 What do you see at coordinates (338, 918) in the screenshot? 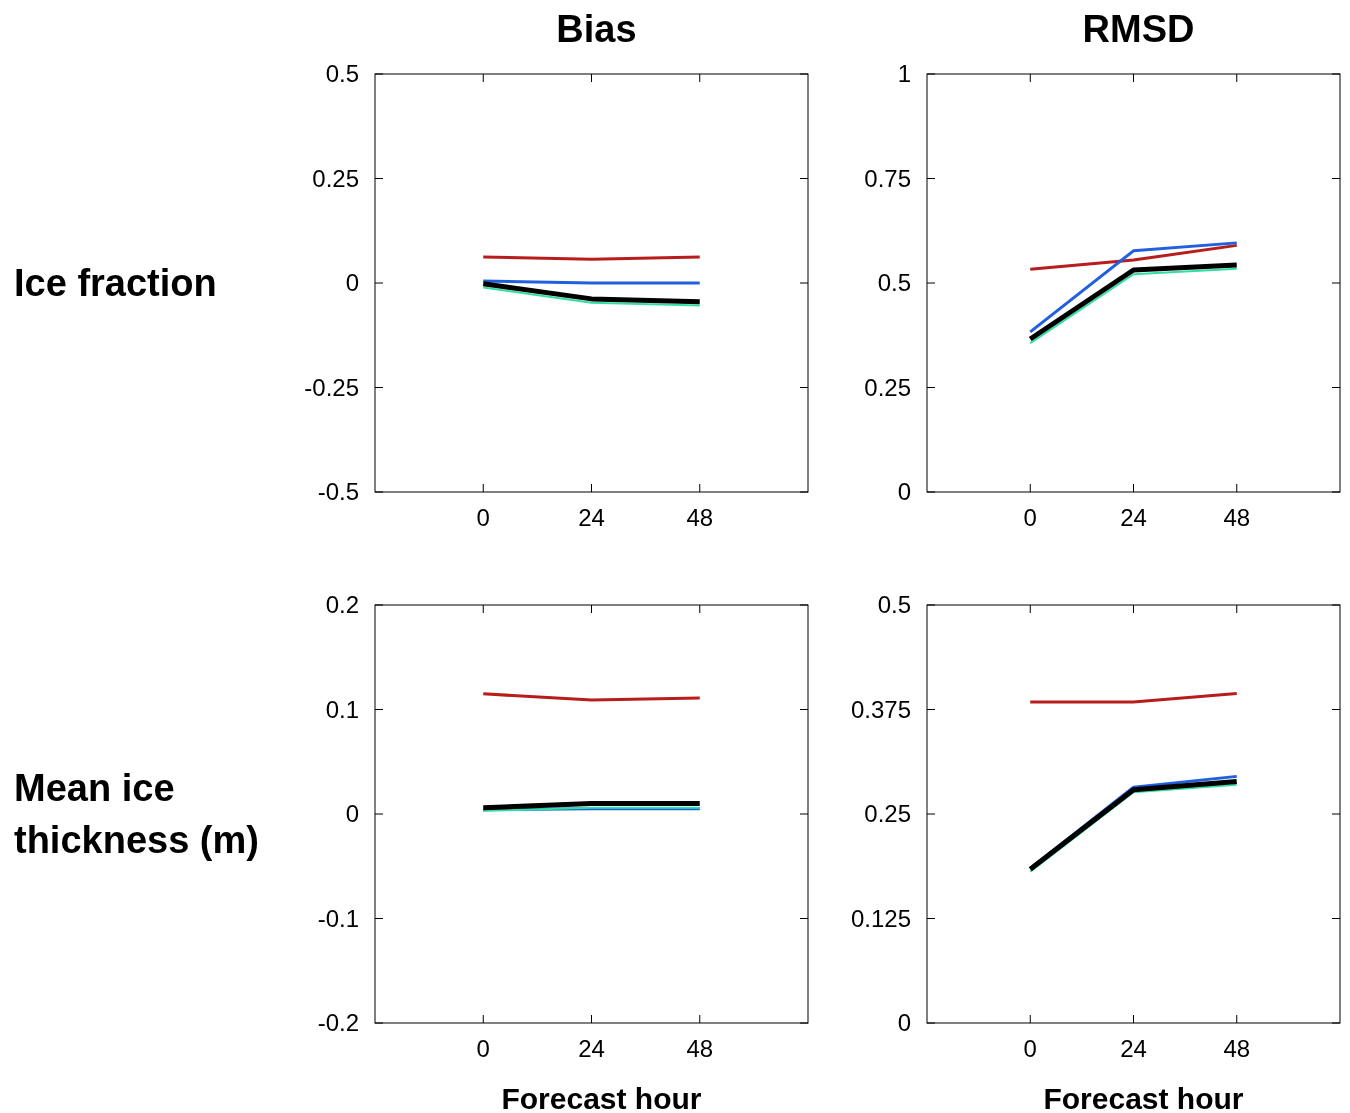
I see `y-tick-label: -0.1` at bounding box center [338, 918].